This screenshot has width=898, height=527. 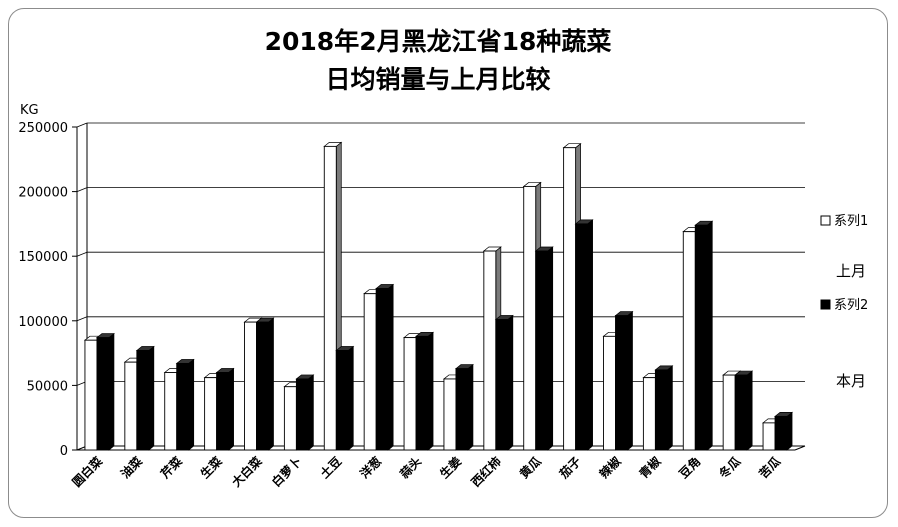 I want to click on category-label: 大白菜, so click(x=247, y=472).